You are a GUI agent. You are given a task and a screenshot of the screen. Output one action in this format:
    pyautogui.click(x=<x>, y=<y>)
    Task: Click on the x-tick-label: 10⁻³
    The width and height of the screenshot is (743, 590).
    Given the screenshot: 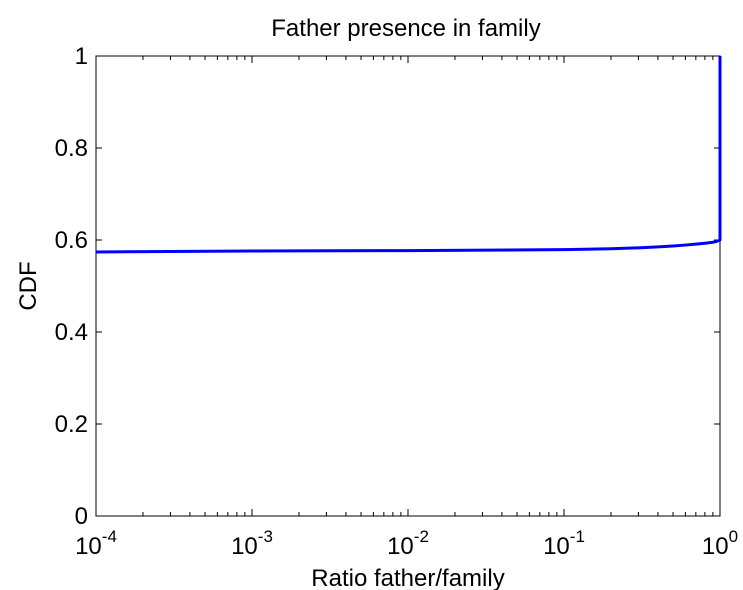 What is the action you would take?
    pyautogui.click(x=252, y=543)
    